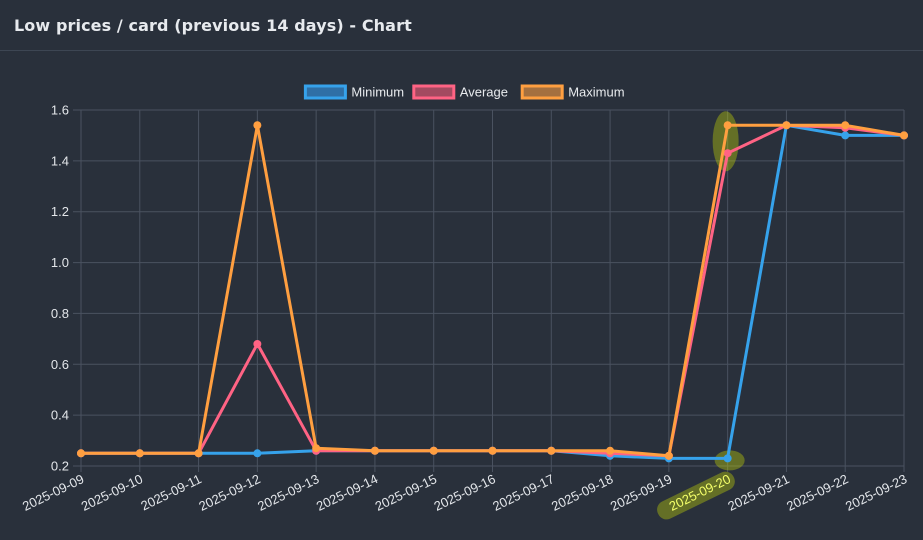  Describe the element at coordinates (60, 466) in the screenshot. I see `y-tick-label: 0.2` at that location.